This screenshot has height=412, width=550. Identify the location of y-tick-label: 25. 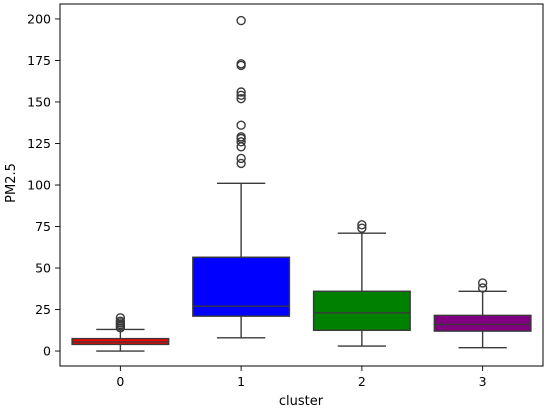
(43, 309).